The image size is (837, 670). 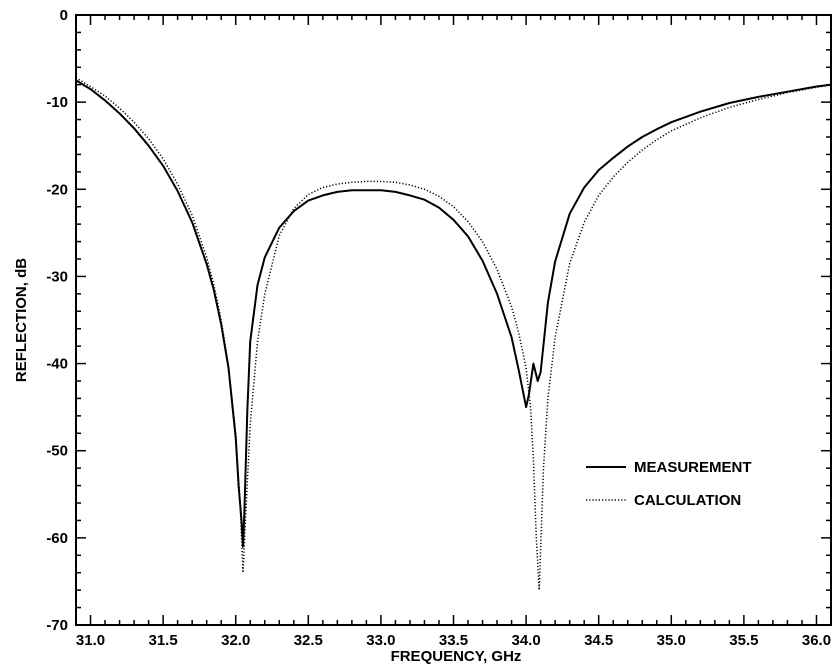 I want to click on x-tick-label: 34.5, so click(x=598, y=640).